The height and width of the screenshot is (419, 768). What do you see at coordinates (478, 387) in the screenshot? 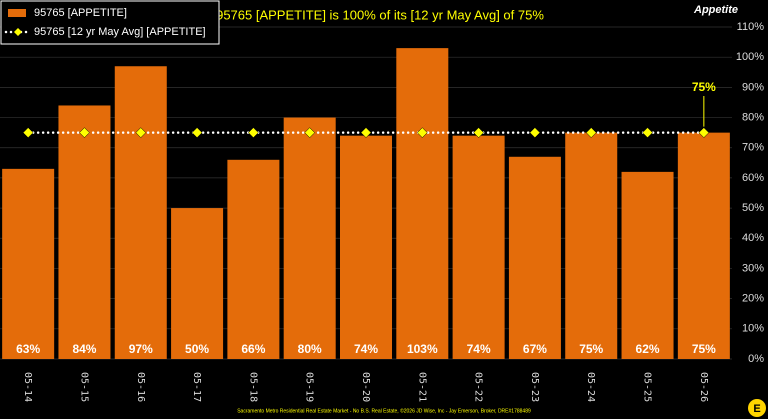
I see `x-tick-label: 05-22` at bounding box center [478, 387].